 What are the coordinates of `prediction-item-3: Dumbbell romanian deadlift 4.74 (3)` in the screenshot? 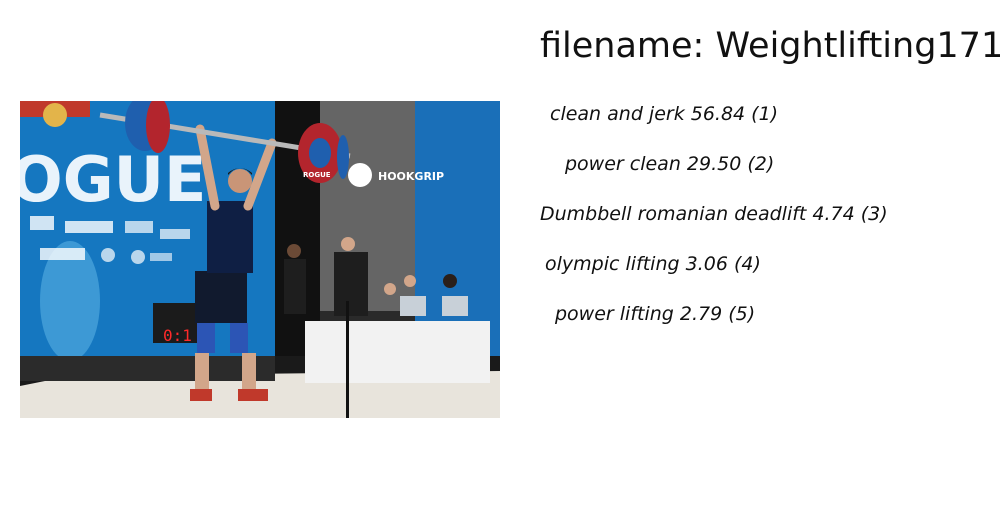 It's located at (714, 214).